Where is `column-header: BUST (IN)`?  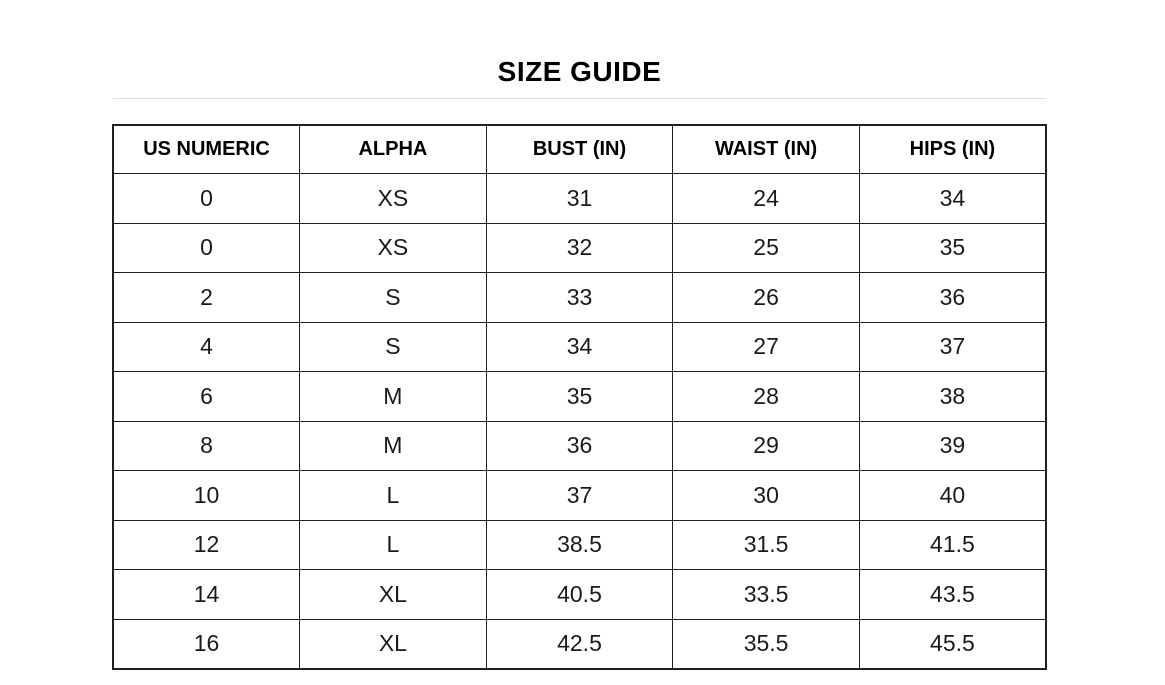
column-header: BUST (IN) is located at coordinates (579, 149).